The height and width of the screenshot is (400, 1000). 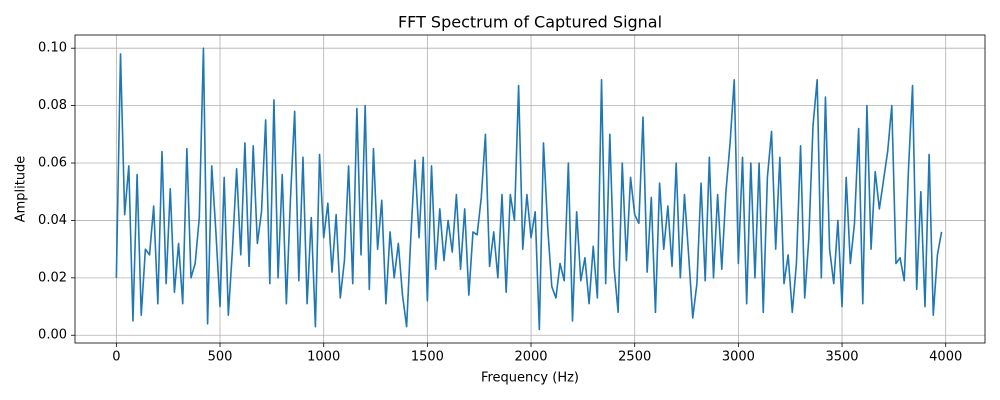 What do you see at coordinates (52, 220) in the screenshot?
I see `y-tick-label: 0.04` at bounding box center [52, 220].